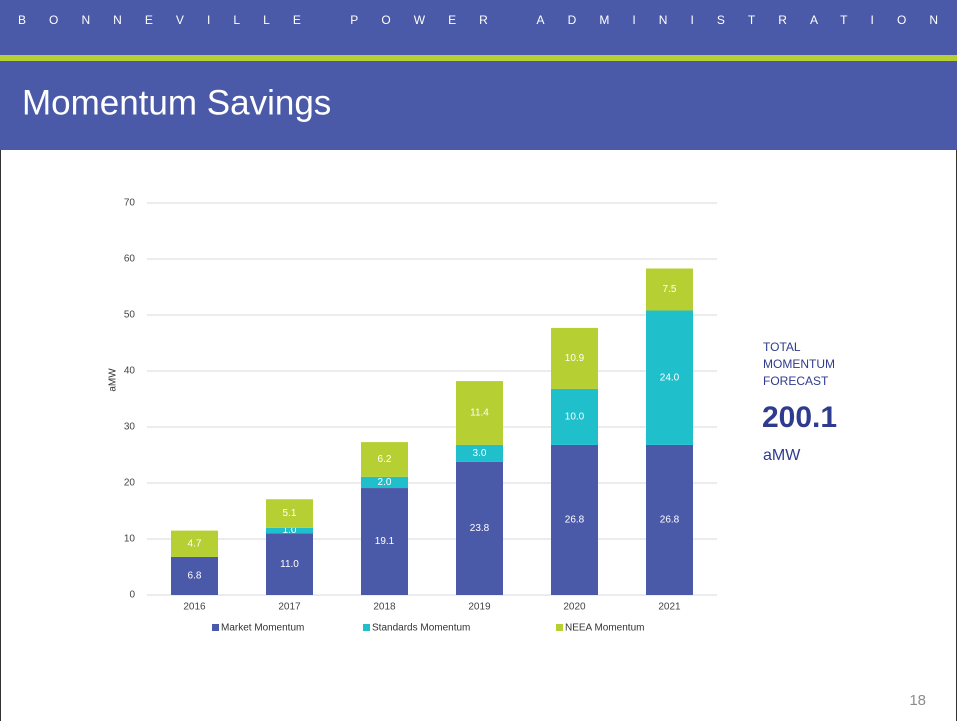  I want to click on x-tick-label: 2020, so click(574, 607).